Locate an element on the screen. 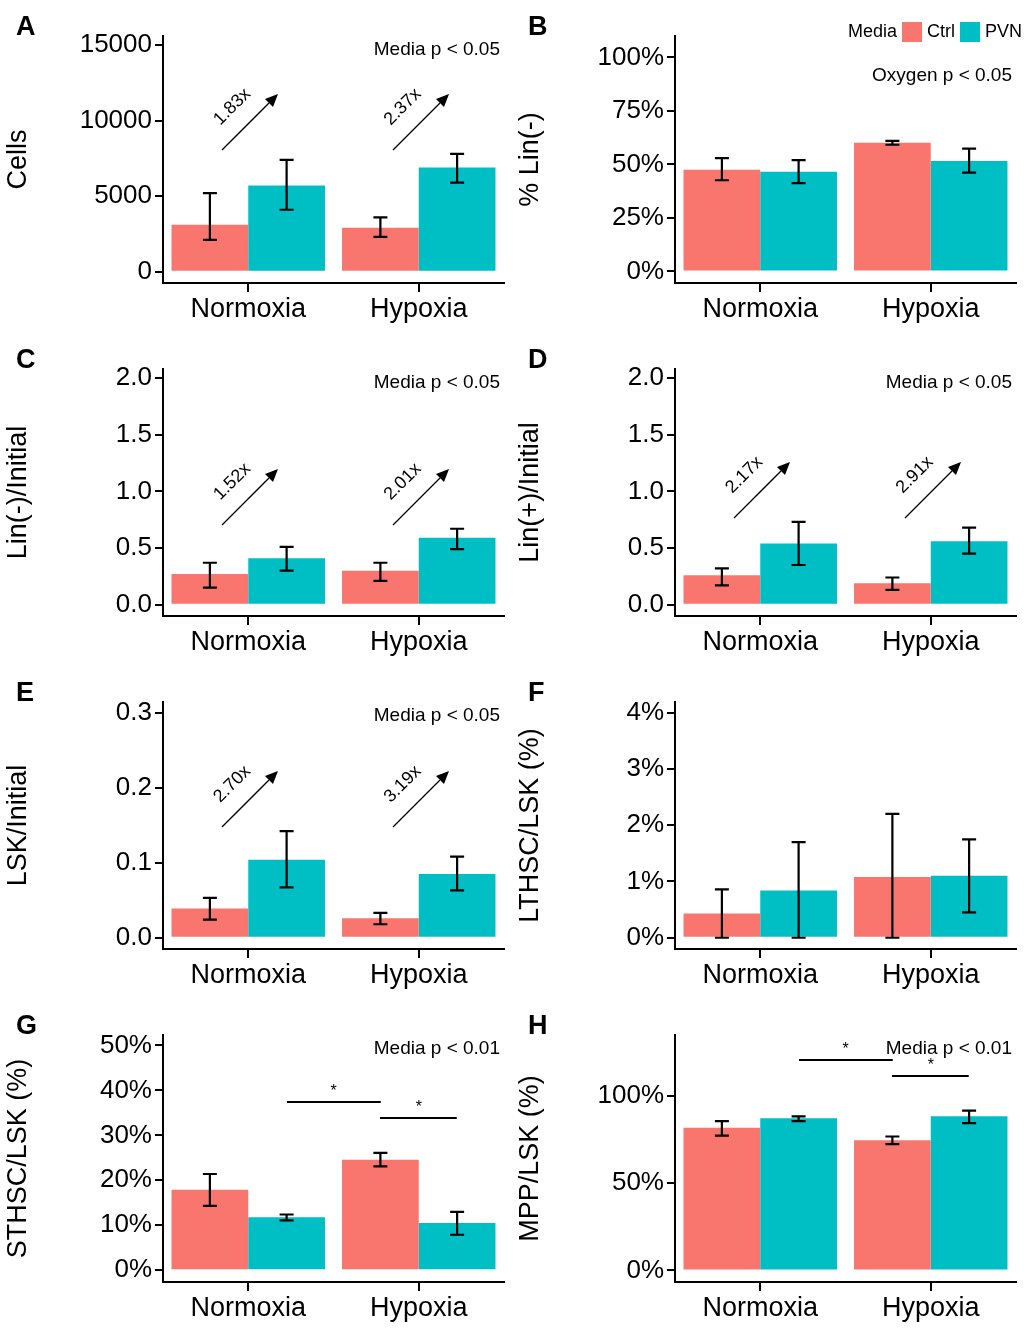 Image resolution: width=1024 pixels, height=1333 pixels. y-tick-label: 1% is located at coordinates (645, 879).